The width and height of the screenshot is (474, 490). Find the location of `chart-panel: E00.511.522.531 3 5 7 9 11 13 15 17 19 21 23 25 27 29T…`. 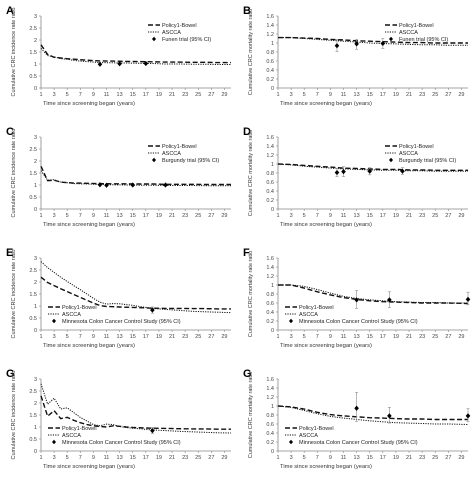

chart-panel: E00.511.522.531 3 5 7 9 11 13 15 17 19 21 23 25 27 29T… is located at coordinates (119, 298).